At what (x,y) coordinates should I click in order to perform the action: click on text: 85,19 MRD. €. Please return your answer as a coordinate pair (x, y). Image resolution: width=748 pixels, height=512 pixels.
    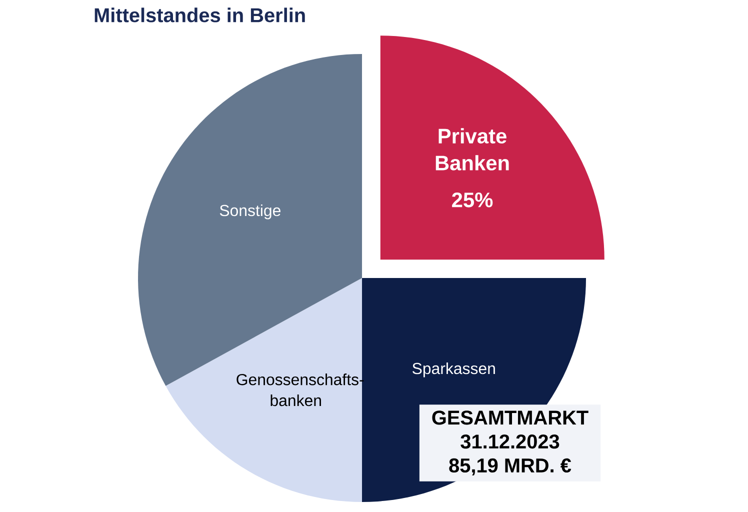
    Looking at the image, I should click on (510, 467).